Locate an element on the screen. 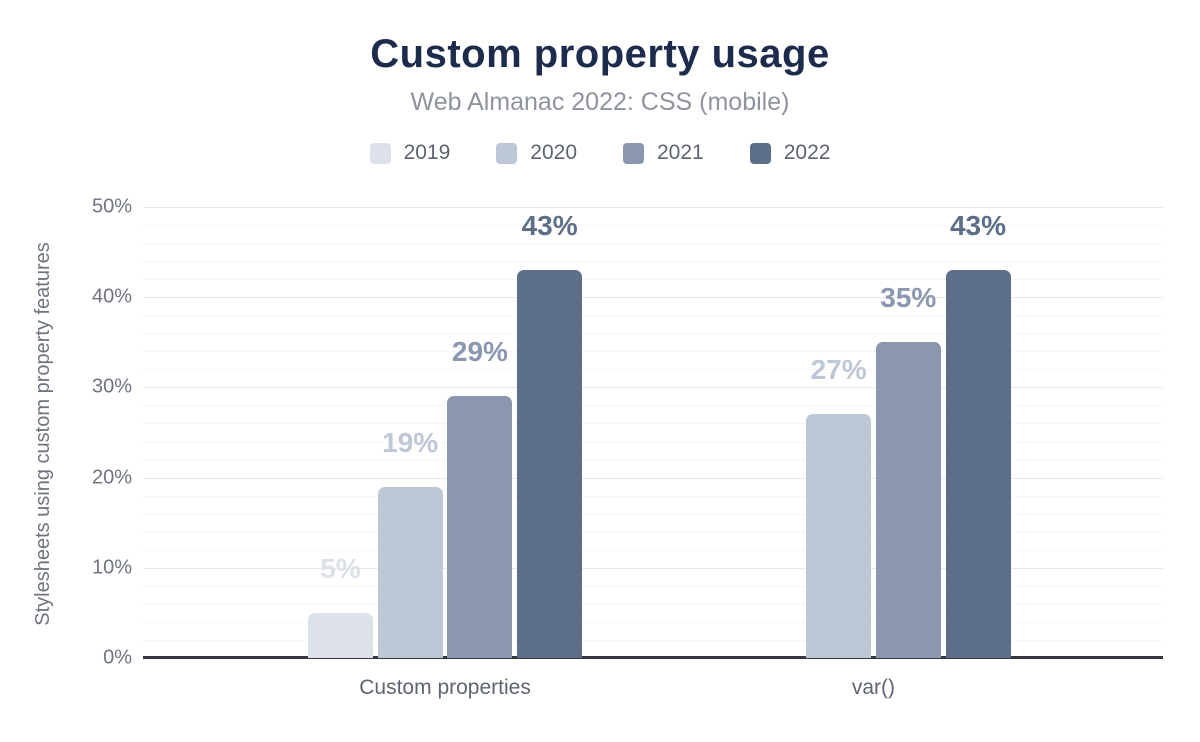 This screenshot has width=1200, height=742. legend-item-2020: 2020 is located at coordinates (536, 153).